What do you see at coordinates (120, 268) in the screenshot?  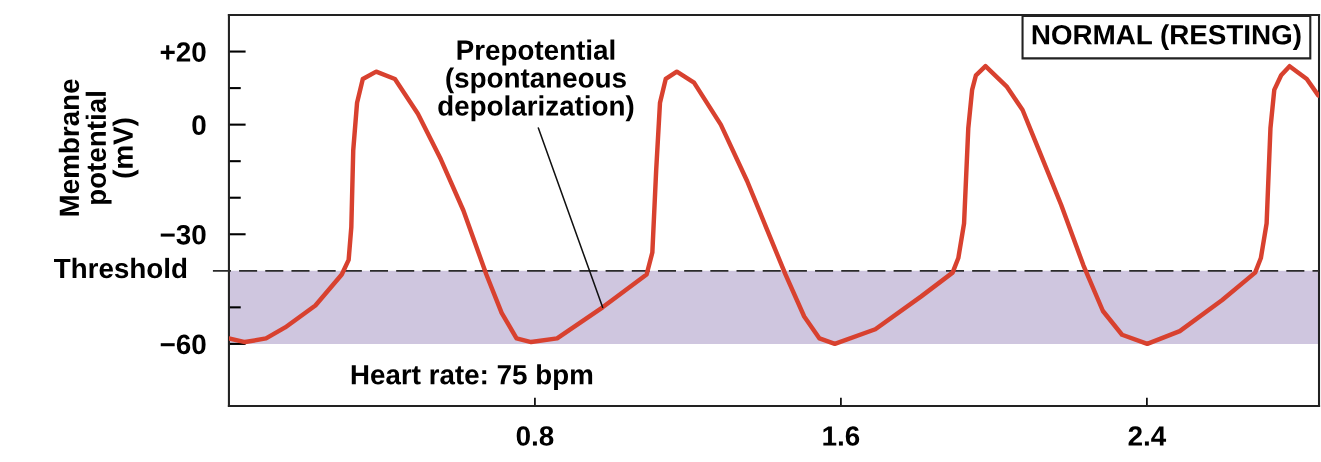 I see `ref-line-label: Threshold` at bounding box center [120, 268].